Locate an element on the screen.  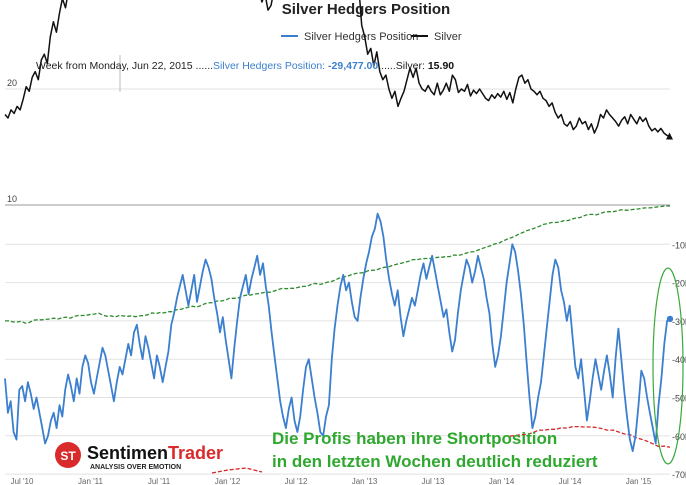
logo-tagline: ANALYSIS OVER EMOTION is located at coordinates (135, 467).